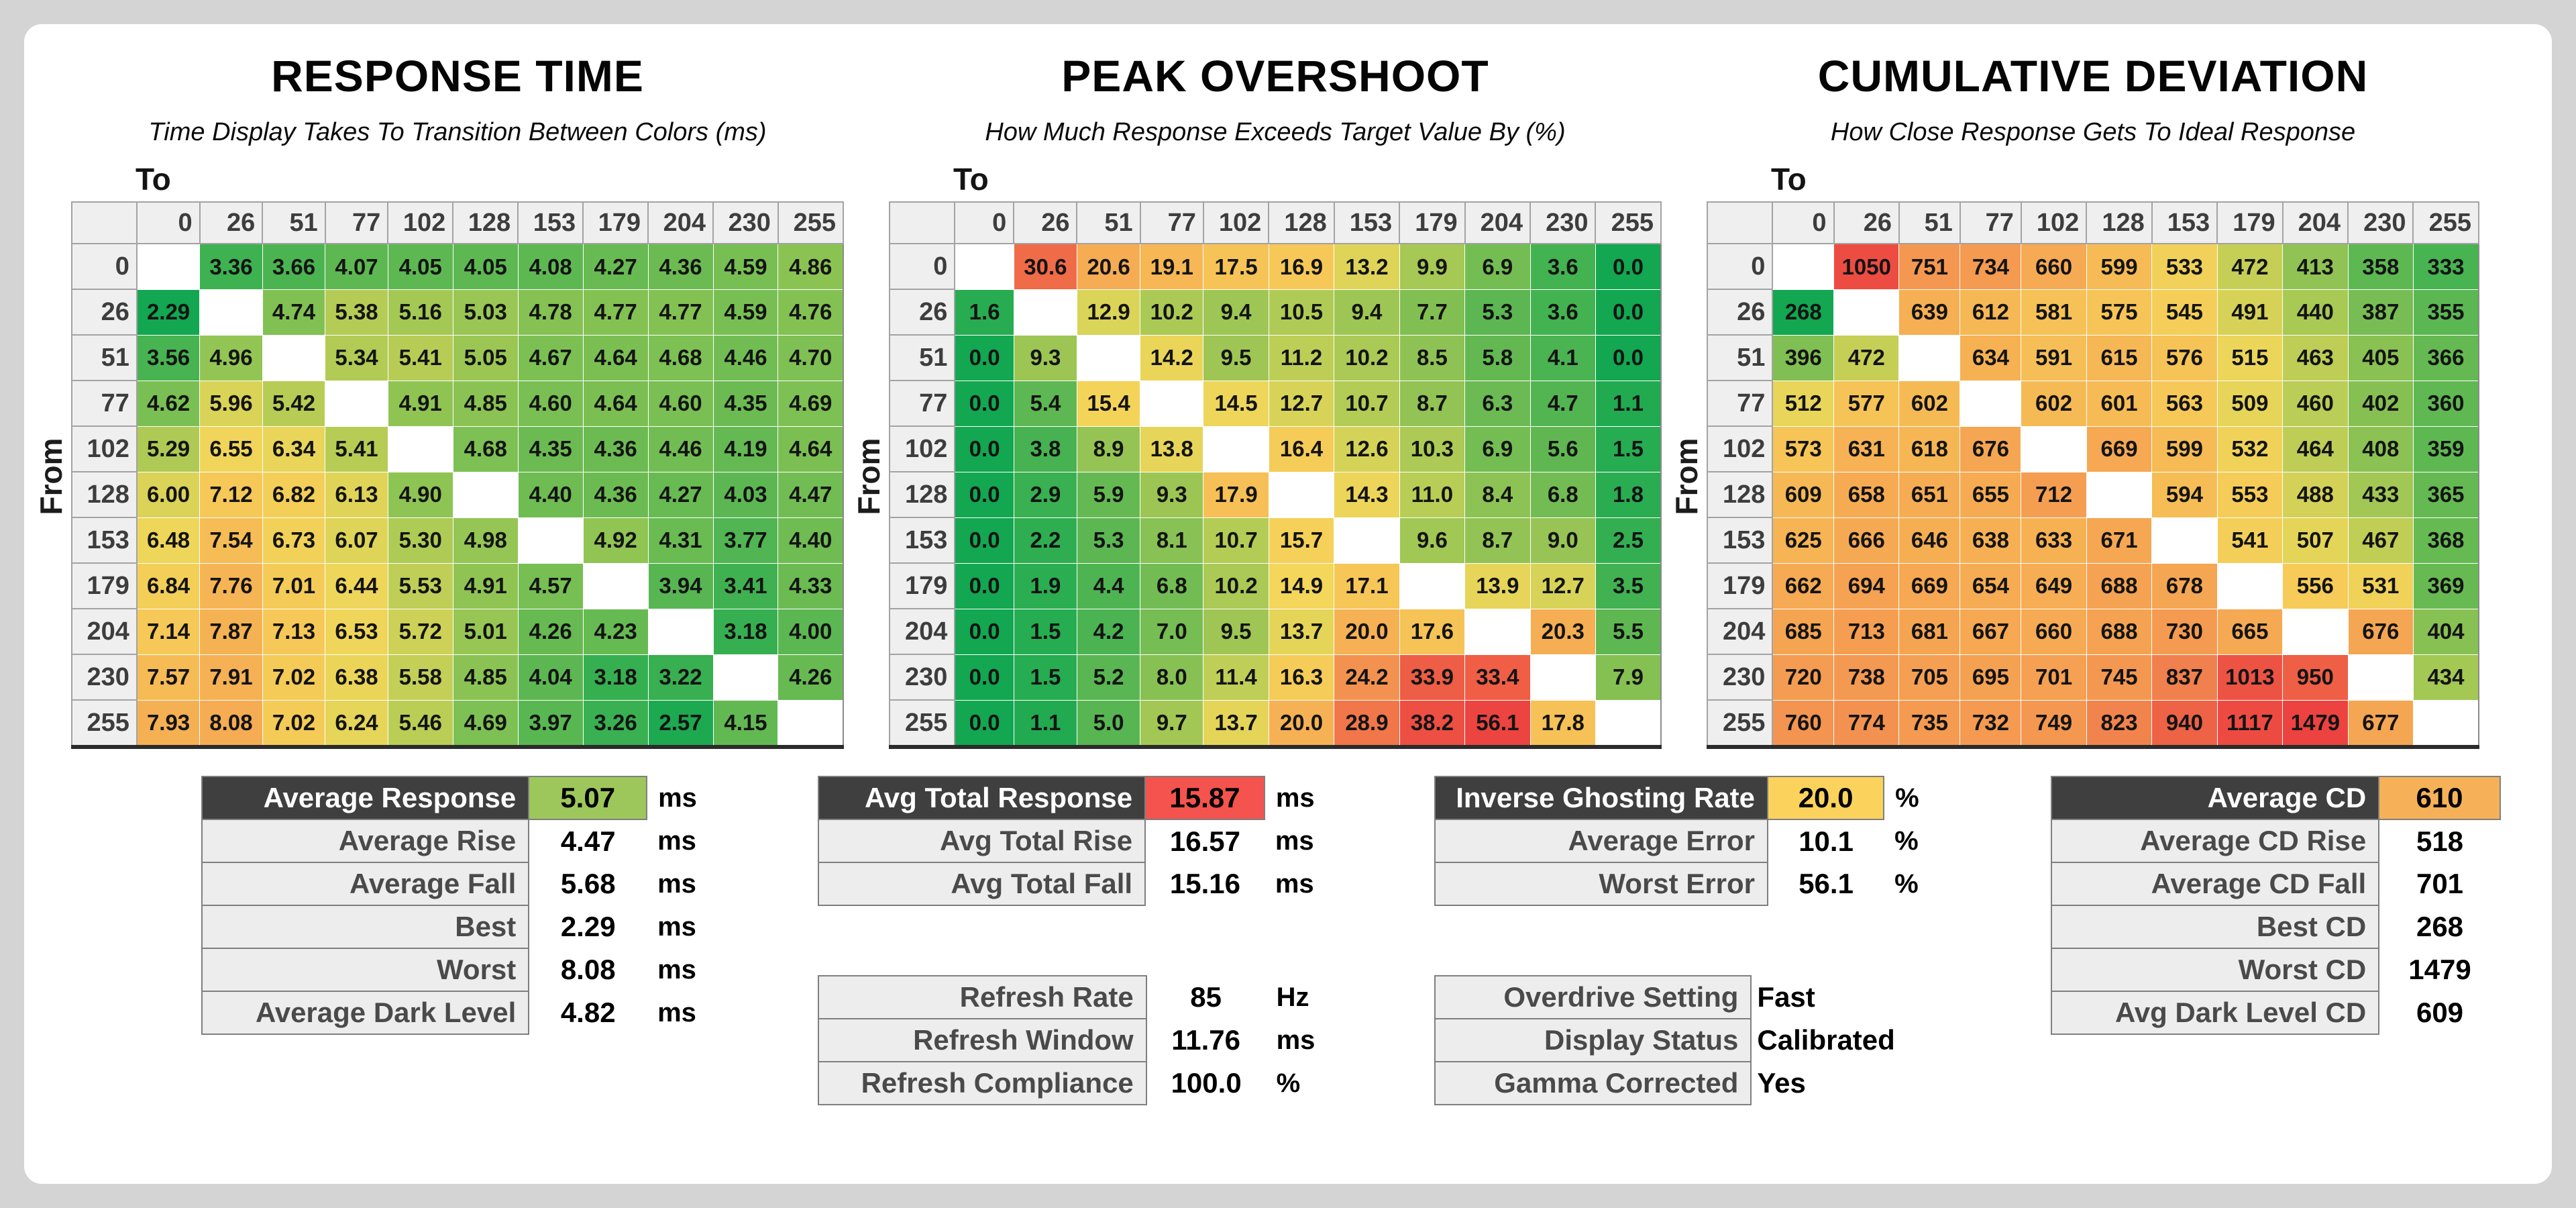  Describe the element at coordinates (810, 494) in the screenshot. I see `heatmap-cell: 4.47` at that location.